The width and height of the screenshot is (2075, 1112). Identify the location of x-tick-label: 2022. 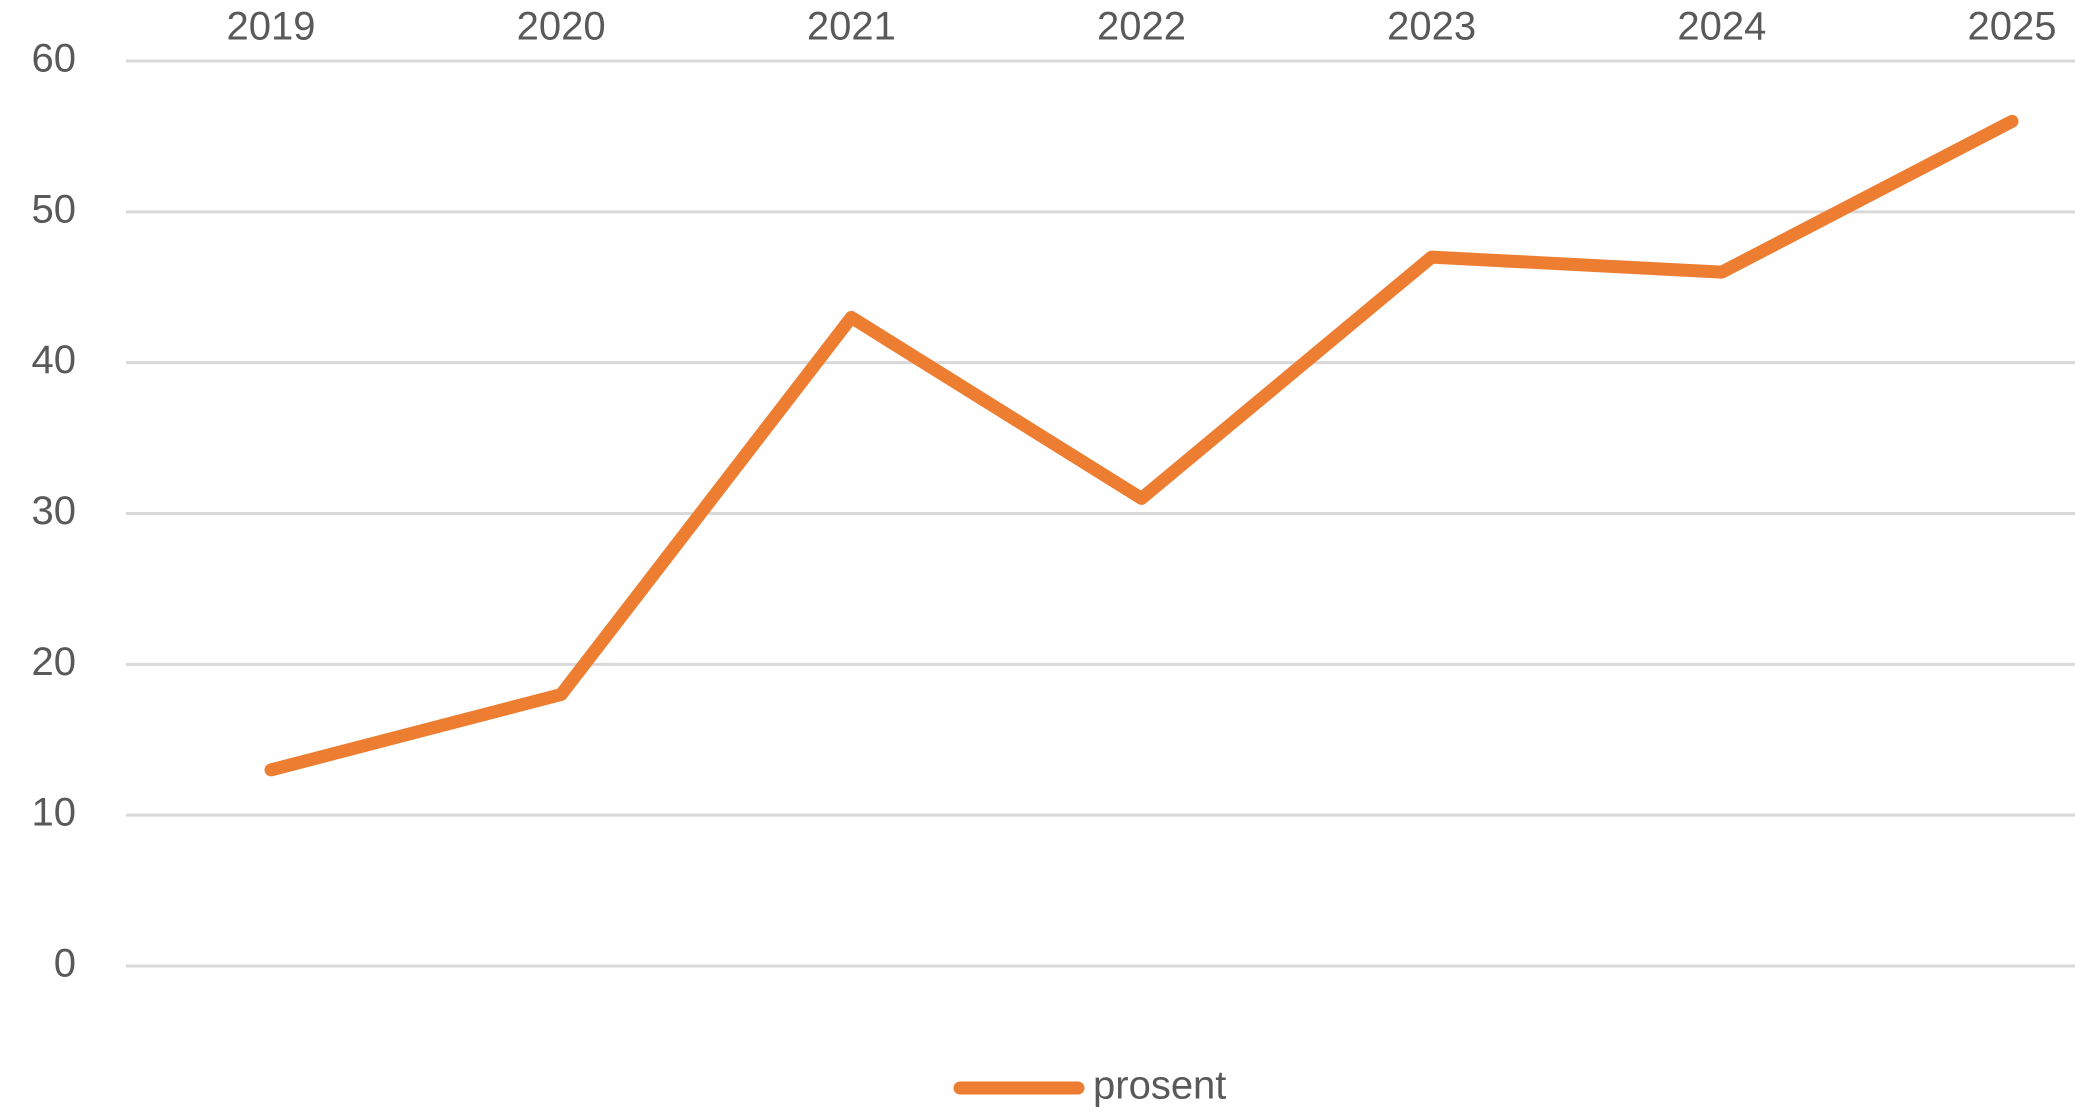
(1141, 27).